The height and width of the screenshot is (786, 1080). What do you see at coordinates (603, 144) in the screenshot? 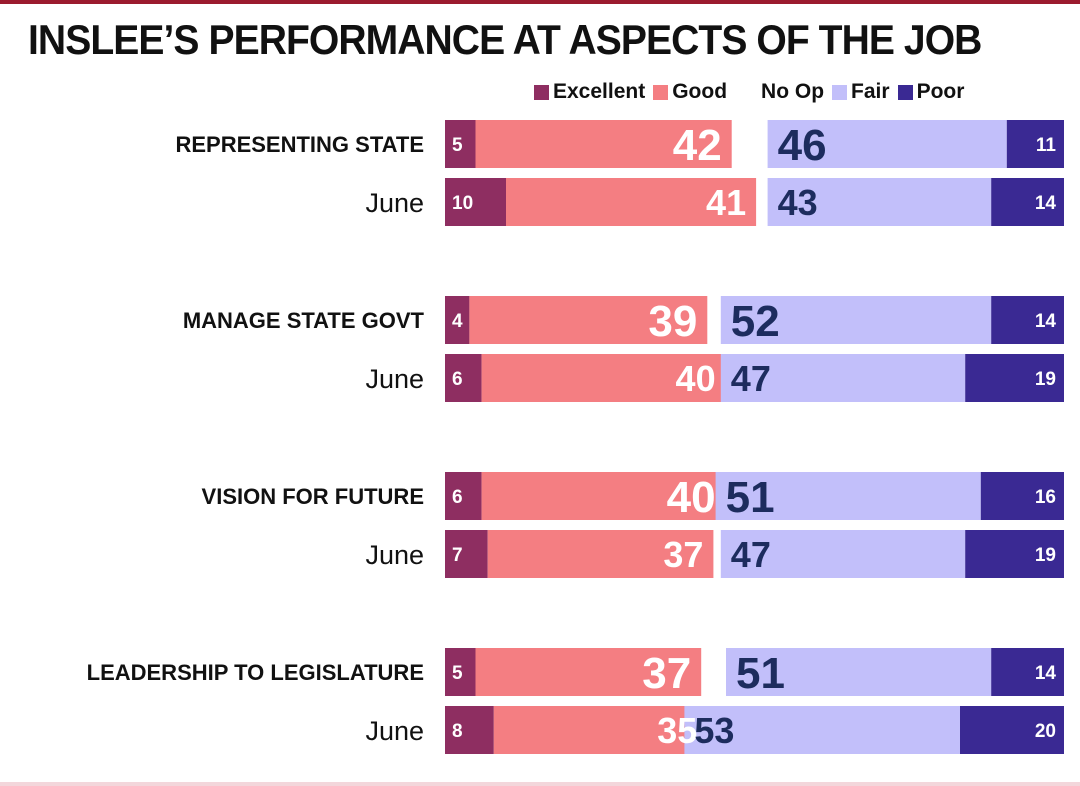
I see `bar-good-g1-current` at bounding box center [603, 144].